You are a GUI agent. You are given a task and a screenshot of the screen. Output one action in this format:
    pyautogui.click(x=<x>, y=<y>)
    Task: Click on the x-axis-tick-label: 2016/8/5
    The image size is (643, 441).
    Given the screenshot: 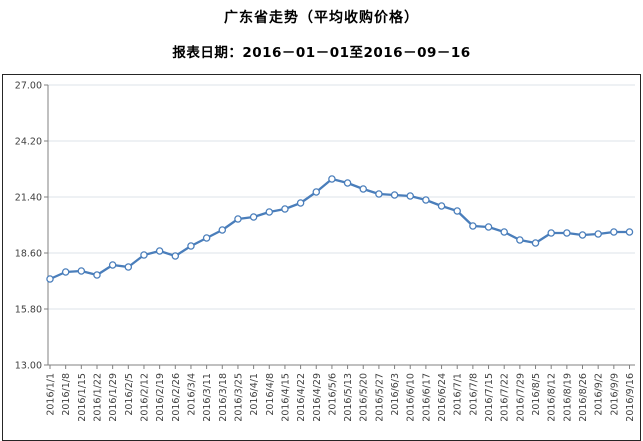 What is the action you would take?
    pyautogui.click(x=536, y=394)
    